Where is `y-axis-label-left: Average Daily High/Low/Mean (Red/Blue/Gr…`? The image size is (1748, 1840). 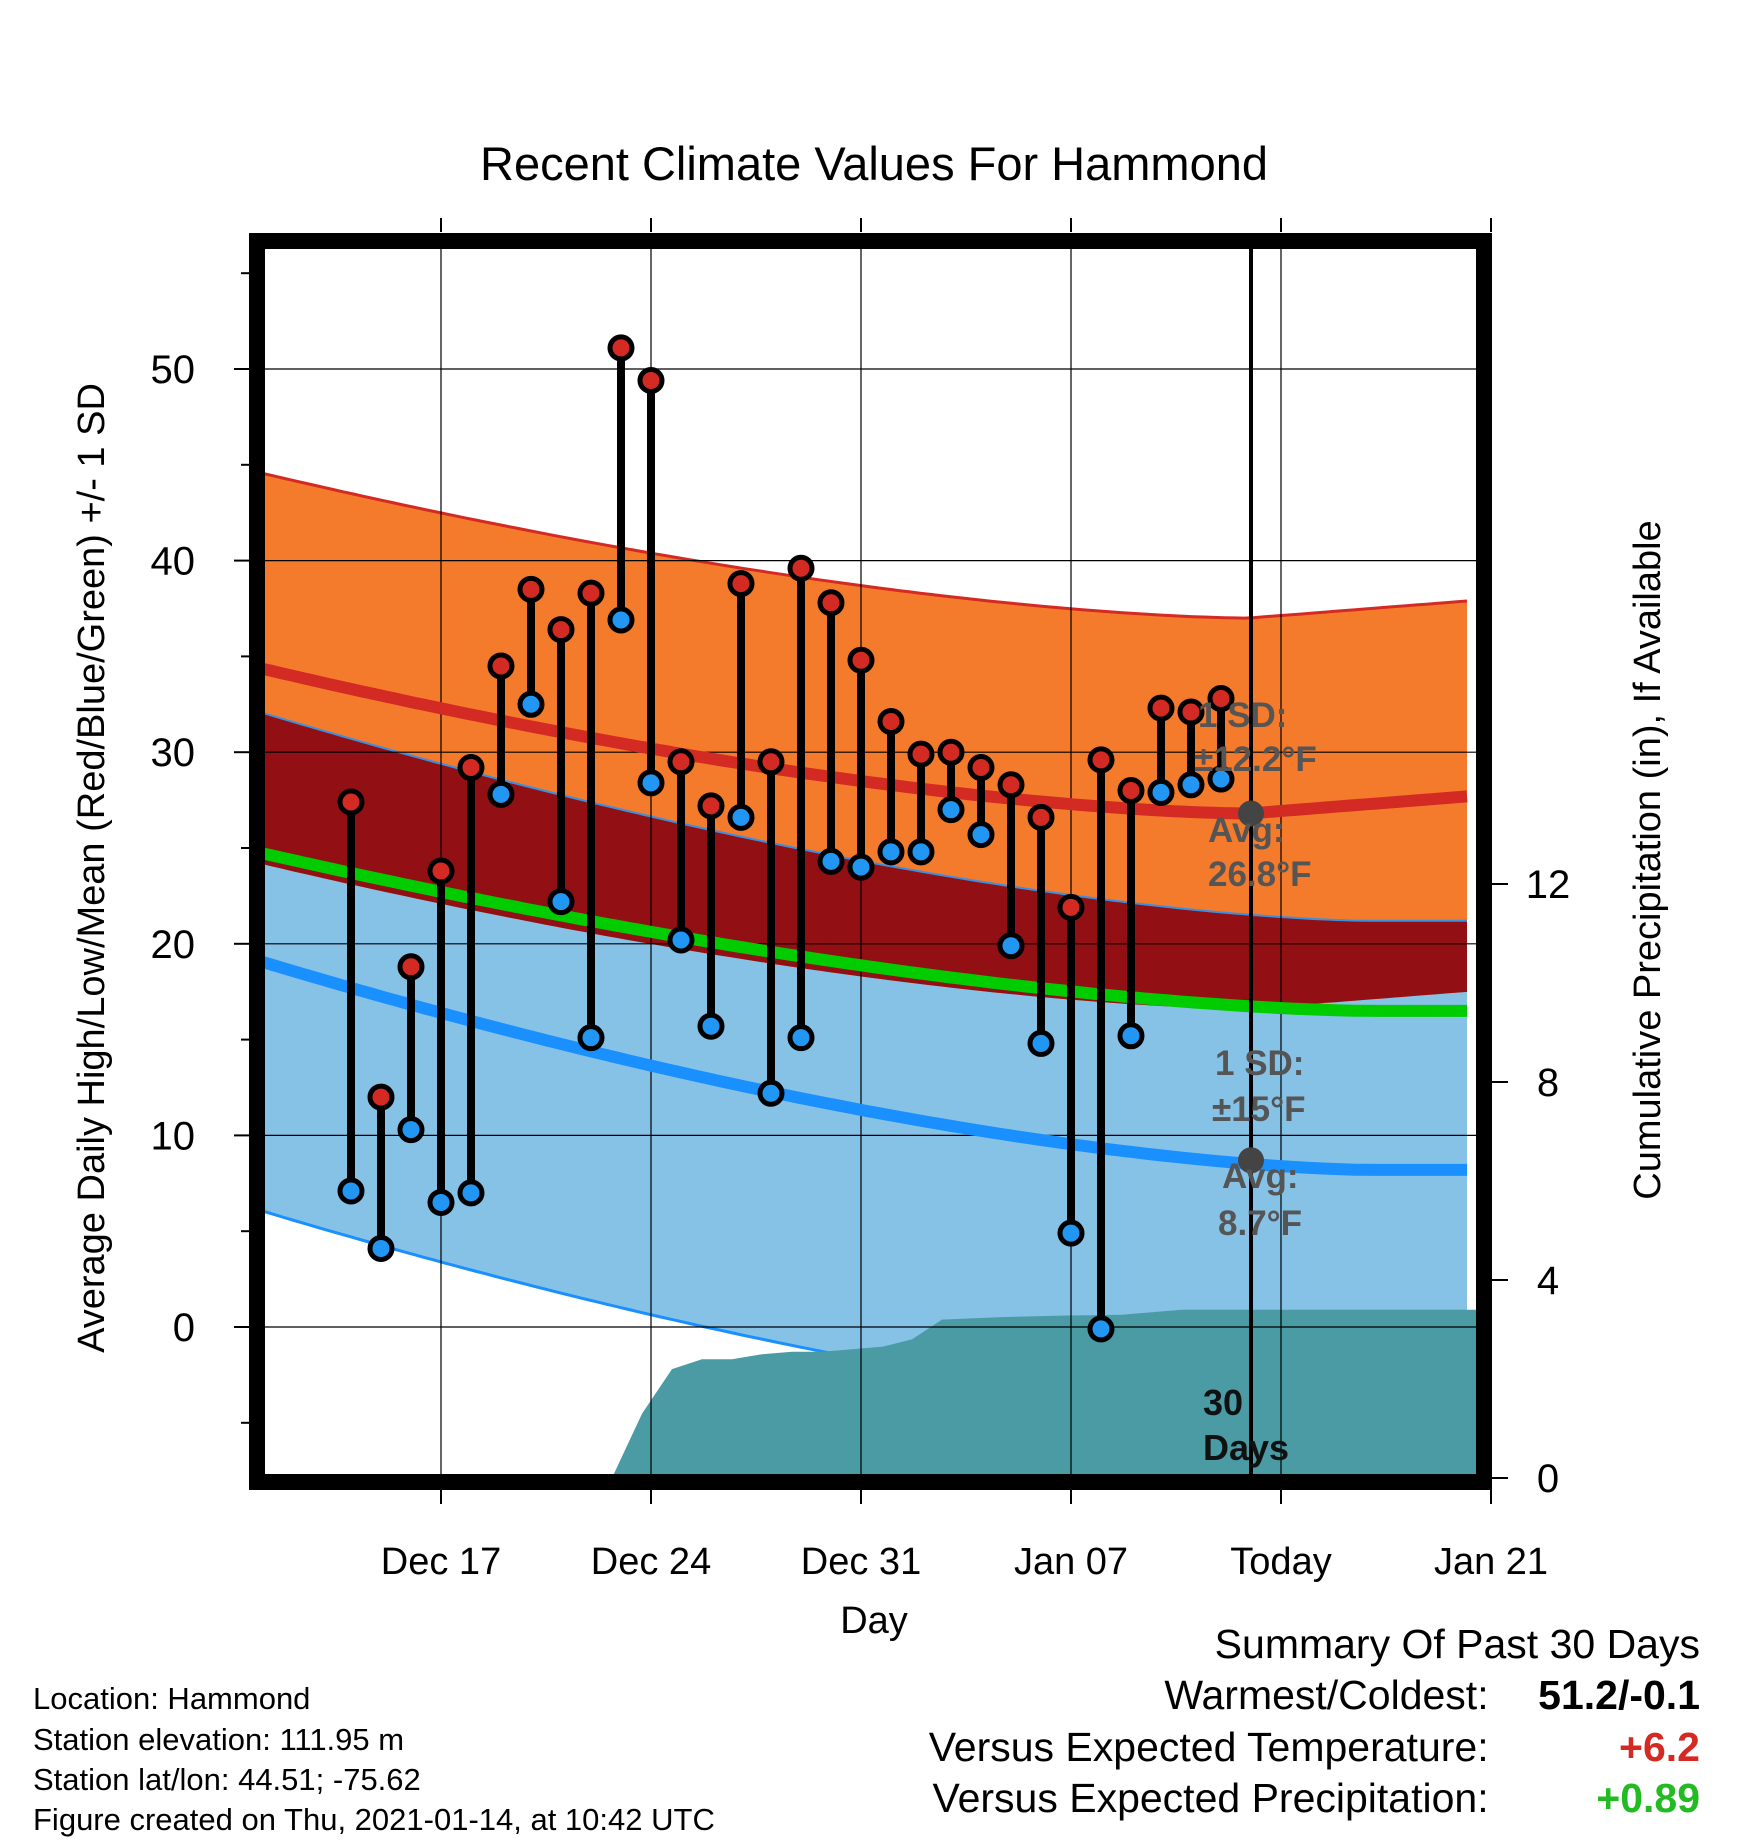 y-axis-label-left: Average Daily High/Low/Mean (Red/Blue/Gr… is located at coordinates (92, 868).